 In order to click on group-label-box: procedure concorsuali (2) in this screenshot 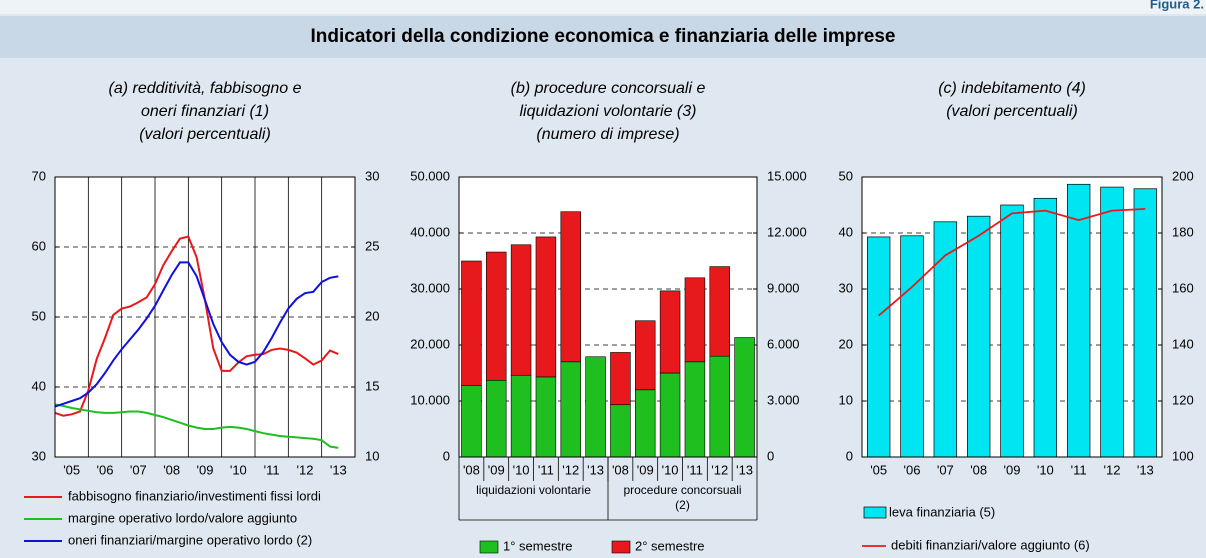, I will do `click(682, 497)`.